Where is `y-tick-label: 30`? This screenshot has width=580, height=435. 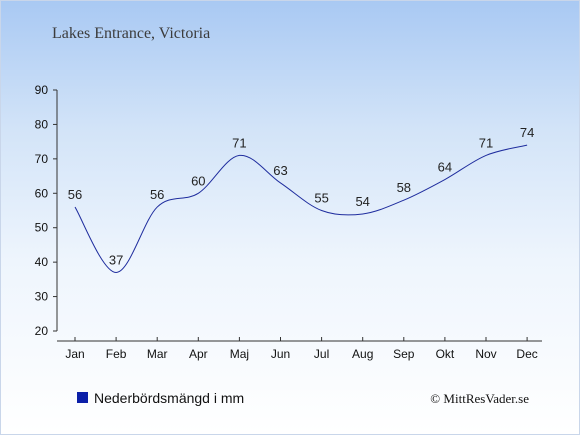
y-tick-label: 30 is located at coordinates (42, 297).